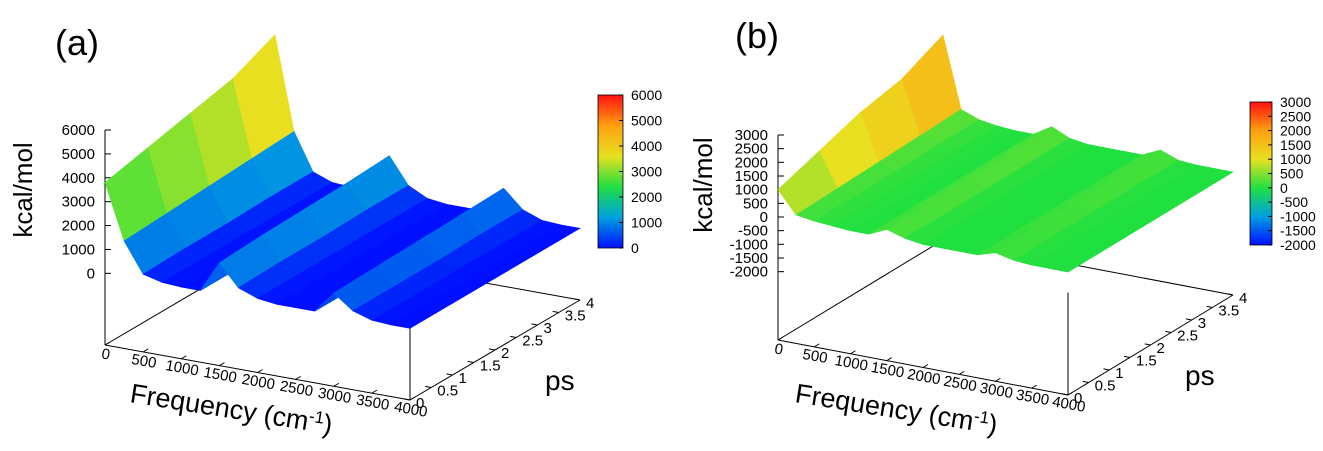  I want to click on z-tick-label: 4000, so click(78, 178).